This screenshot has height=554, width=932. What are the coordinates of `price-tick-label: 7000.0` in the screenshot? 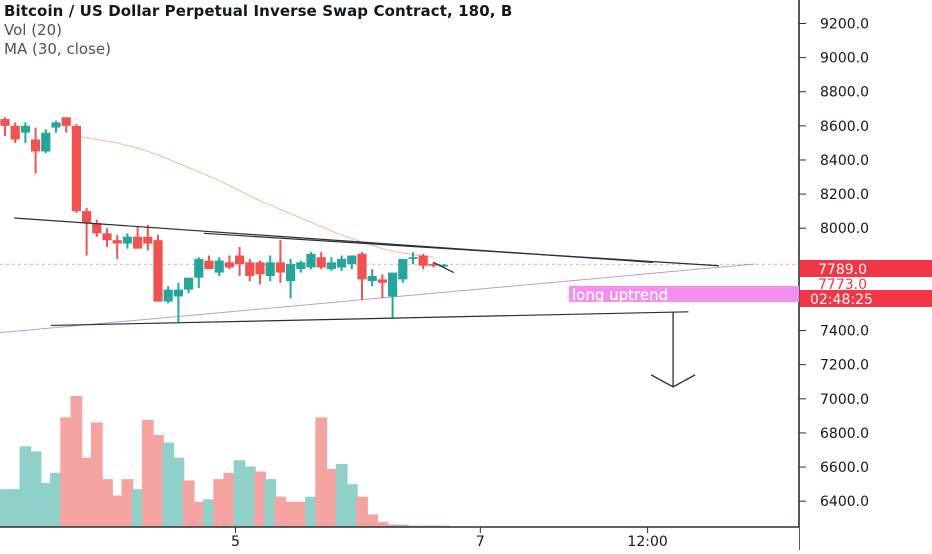 It's located at (844, 400).